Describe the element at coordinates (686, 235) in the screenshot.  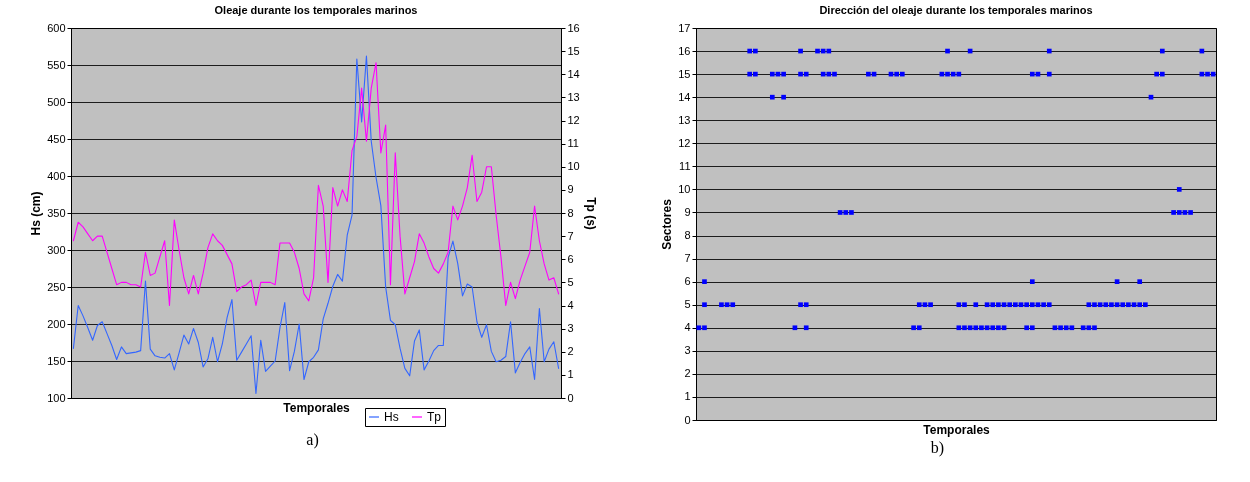
I see `y-tick-label: 8` at that location.